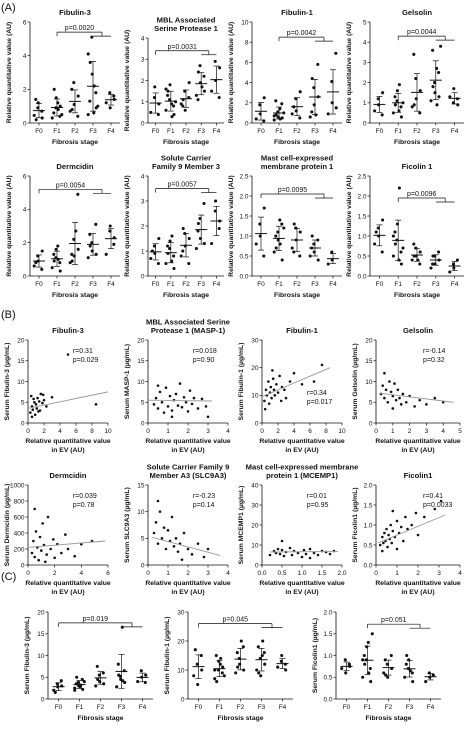 The image size is (474, 740). What do you see at coordinates (321, 573) in the screenshot?
I see `x-tick-label: 1.5` at bounding box center [321, 573].